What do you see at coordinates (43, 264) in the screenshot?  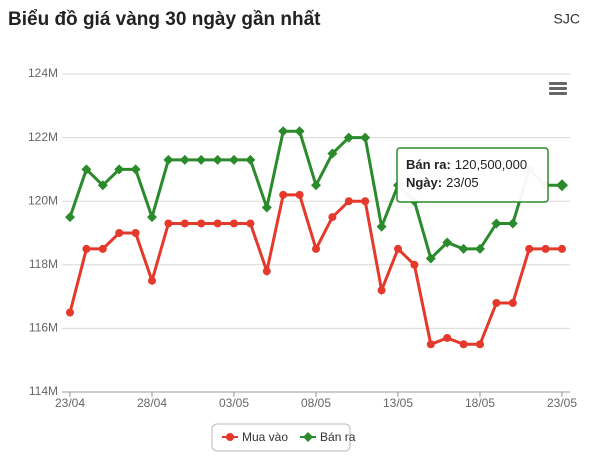 I see `y-tick-label: 118M` at bounding box center [43, 264].